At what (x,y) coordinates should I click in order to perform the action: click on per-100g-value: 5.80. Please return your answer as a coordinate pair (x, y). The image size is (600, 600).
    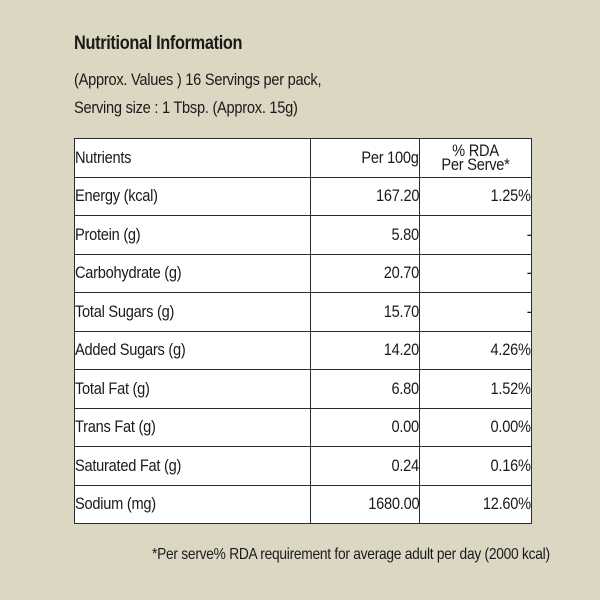
    Looking at the image, I should click on (365, 235).